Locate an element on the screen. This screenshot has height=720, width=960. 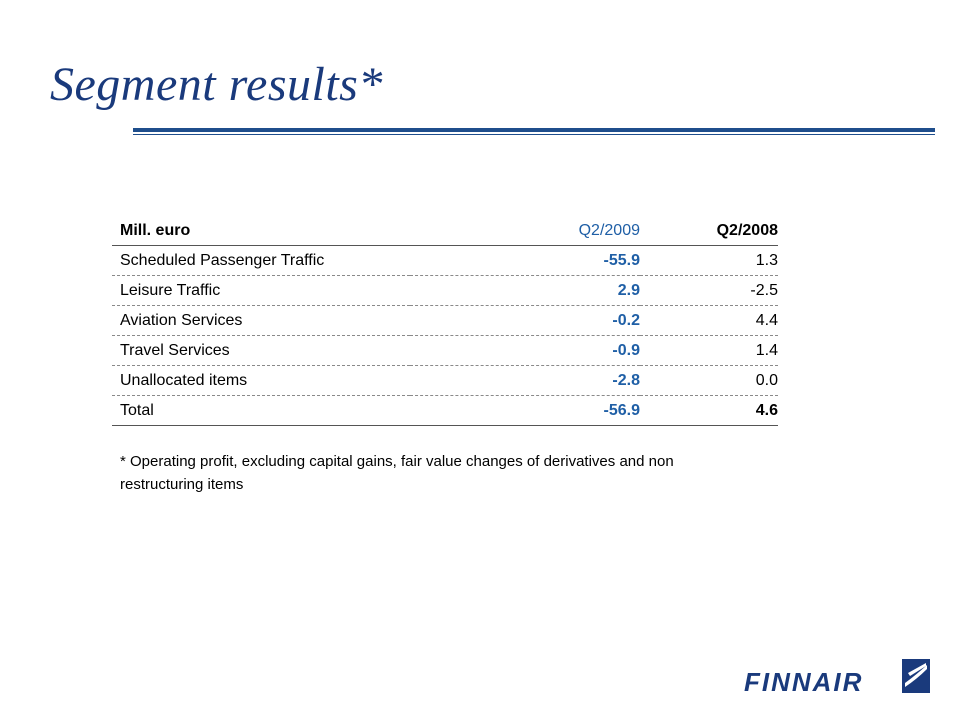
table-row: Aviation Services -0.2 4.4 is located at coordinates (445, 320).